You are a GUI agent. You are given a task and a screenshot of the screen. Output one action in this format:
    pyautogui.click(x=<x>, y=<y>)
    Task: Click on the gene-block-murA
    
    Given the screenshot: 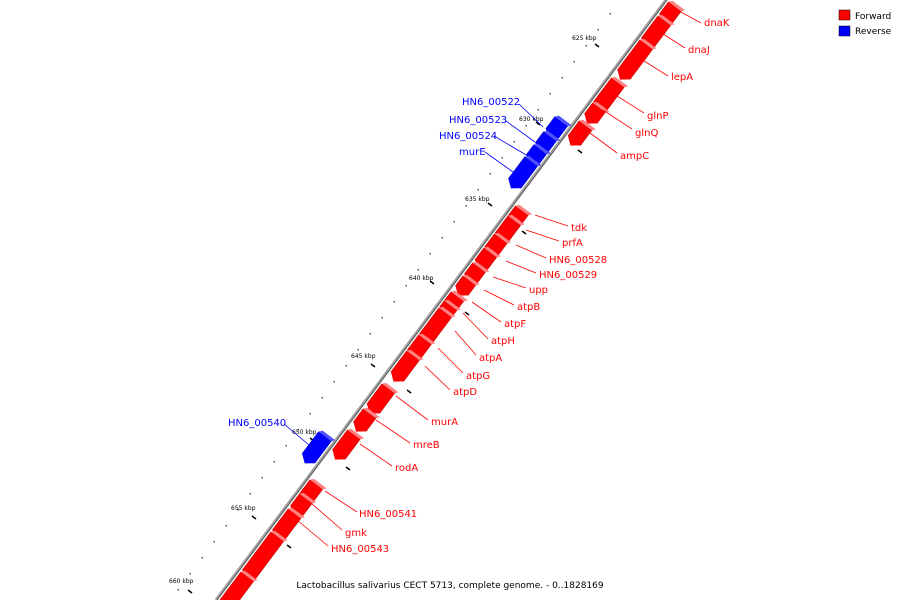 What is the action you would take?
    pyautogui.click(x=382, y=398)
    